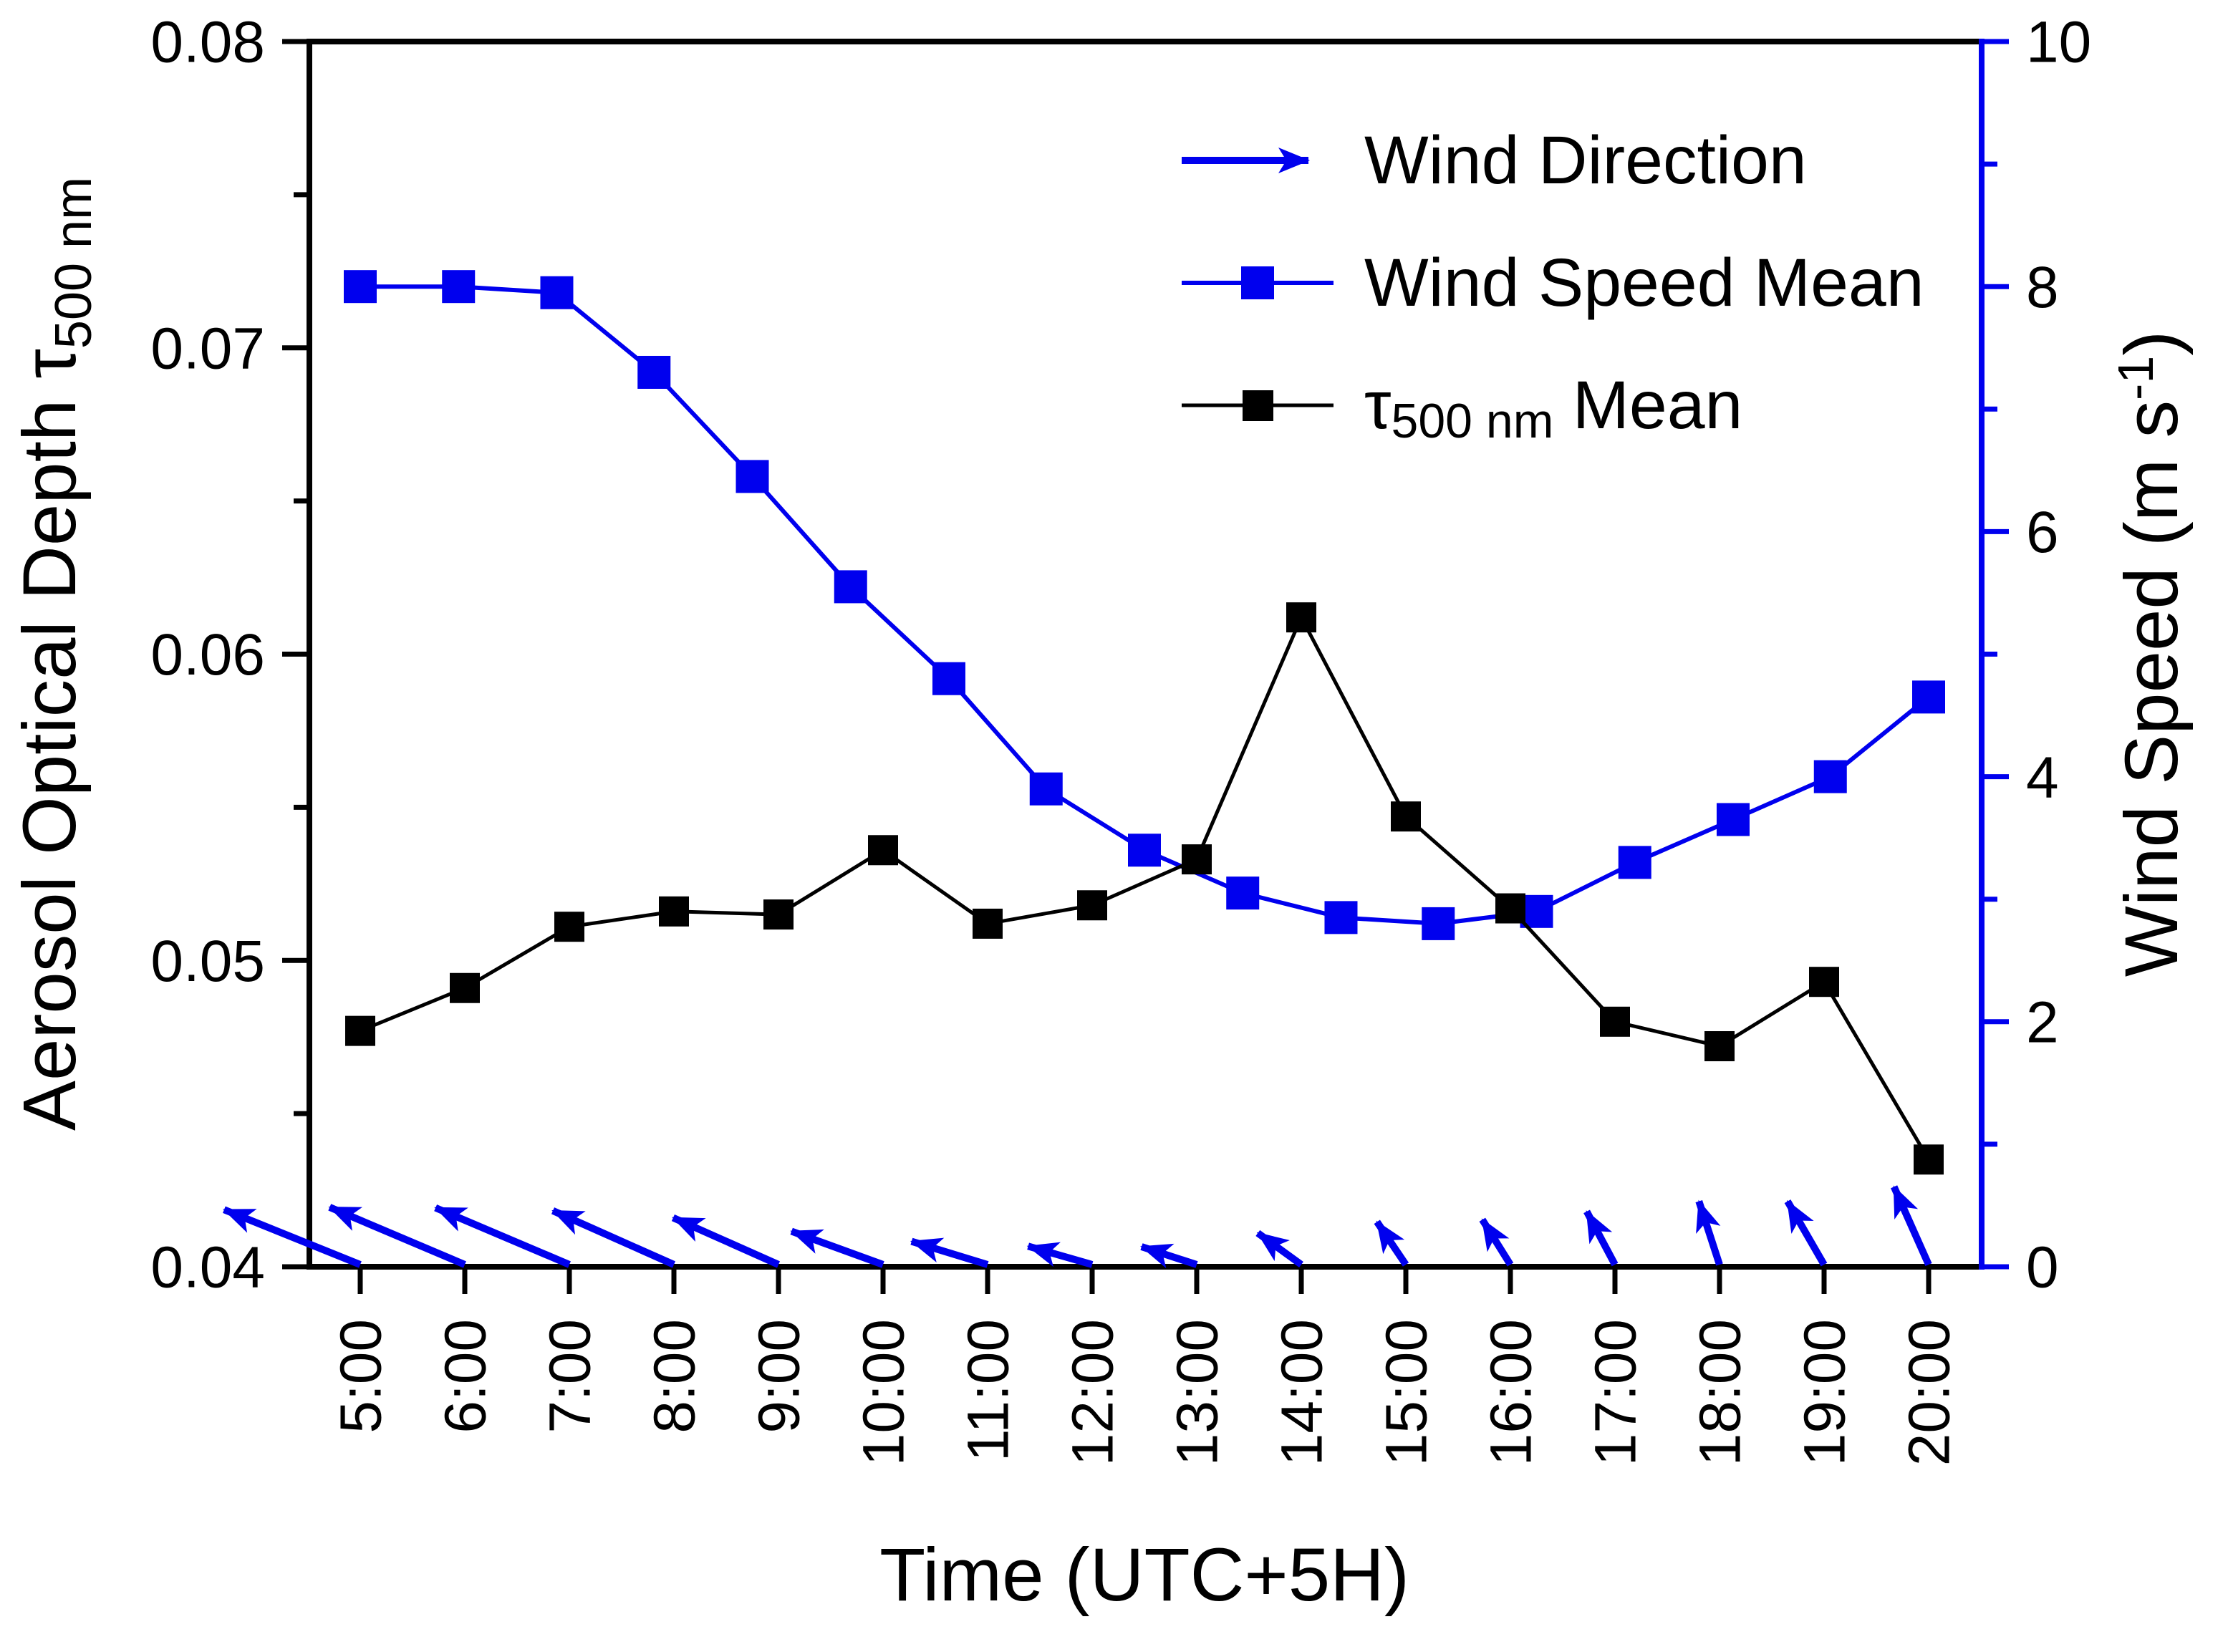 Image resolution: width=2228 pixels, height=1652 pixels. Describe the element at coordinates (1144, 1575) in the screenshot. I see `x-axis-title: Time (UTC+5H)` at that location.